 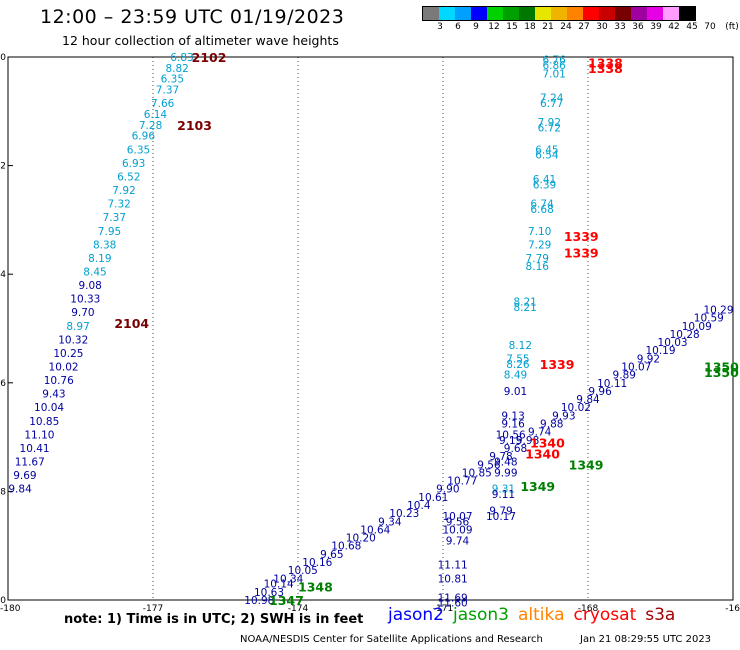 I want to click on colorbar-label: 30, so click(x=602, y=27).